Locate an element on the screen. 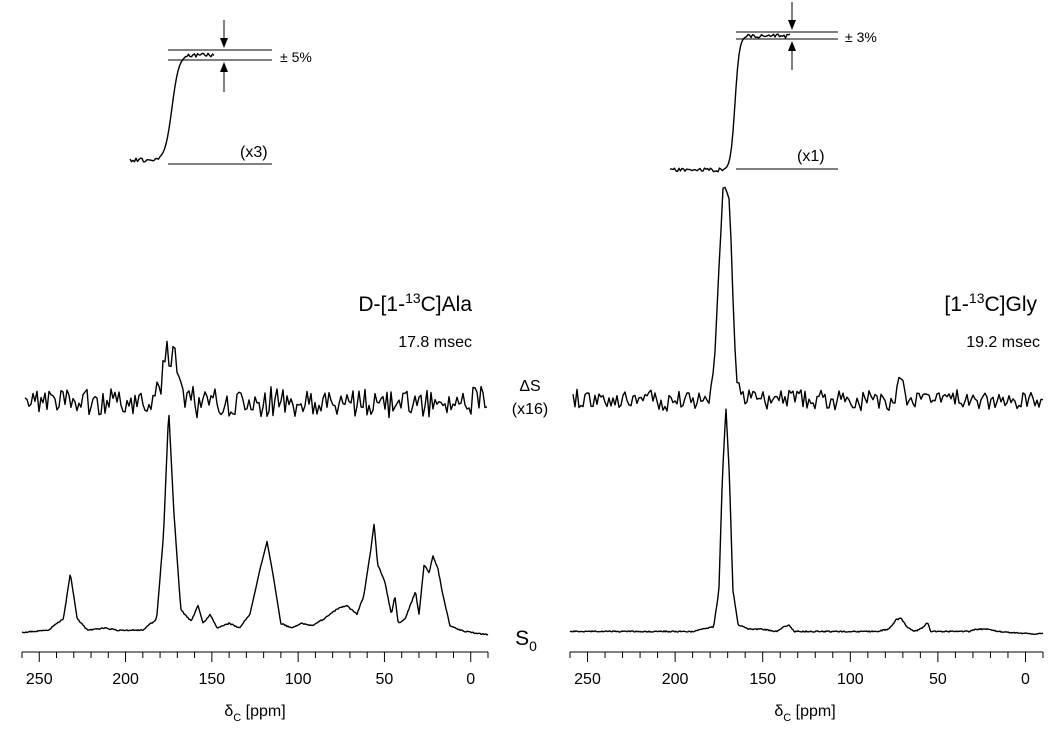 The height and width of the screenshot is (729, 1050). x-tick-label-gly: 250 is located at coordinates (587, 679).